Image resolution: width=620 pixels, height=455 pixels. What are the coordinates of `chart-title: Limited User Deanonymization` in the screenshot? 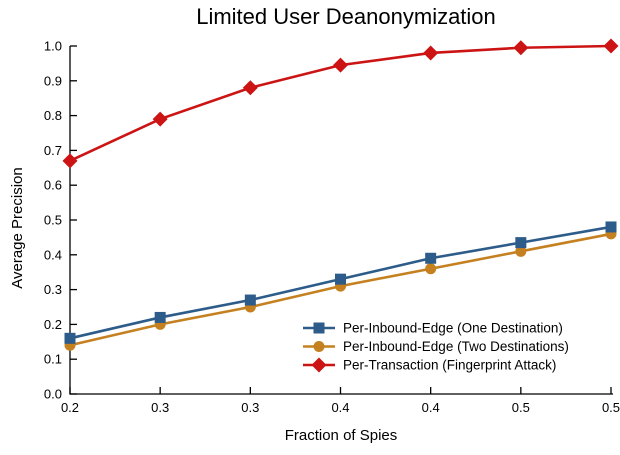 It's located at (346, 16).